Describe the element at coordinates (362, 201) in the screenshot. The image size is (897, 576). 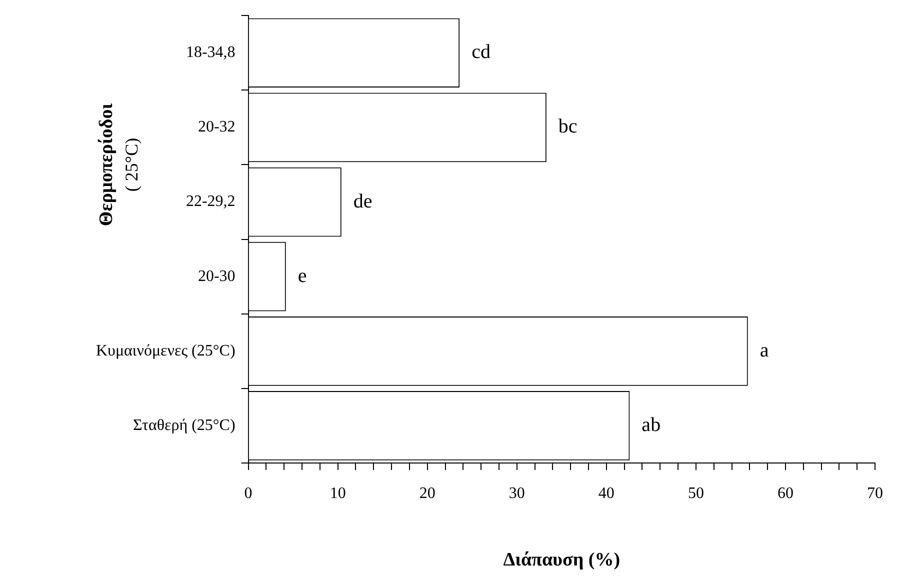
I see `data-label: de` at that location.